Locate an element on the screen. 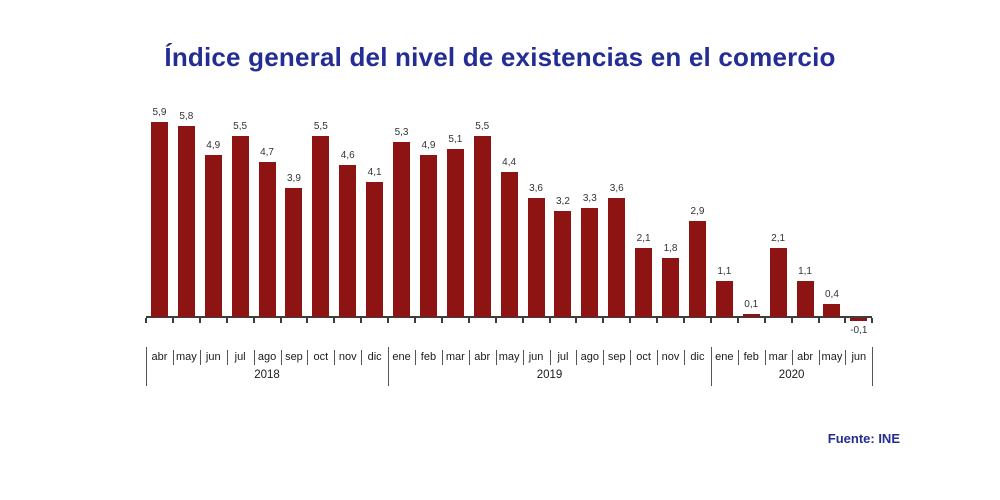  month-label: nov is located at coordinates (670, 357).